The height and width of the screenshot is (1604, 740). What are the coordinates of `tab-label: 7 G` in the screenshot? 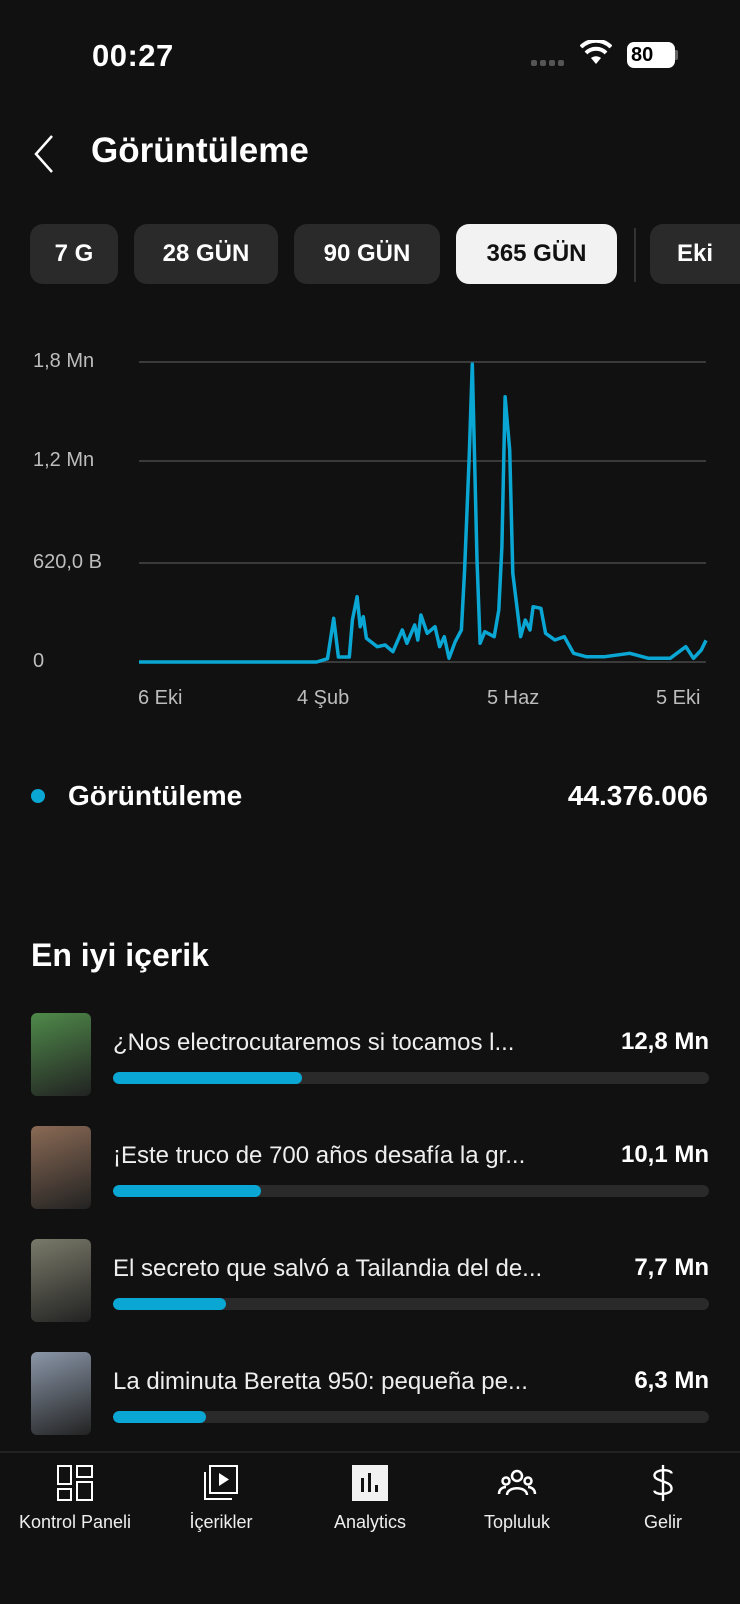 It's located at (74, 253).